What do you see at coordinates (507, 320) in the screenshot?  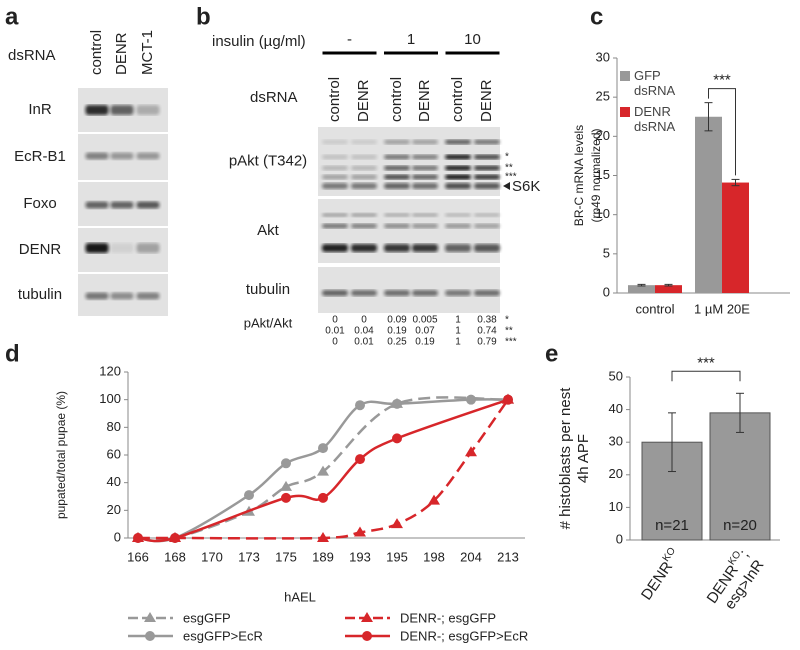 I see `ratio-mark: *` at bounding box center [507, 320].